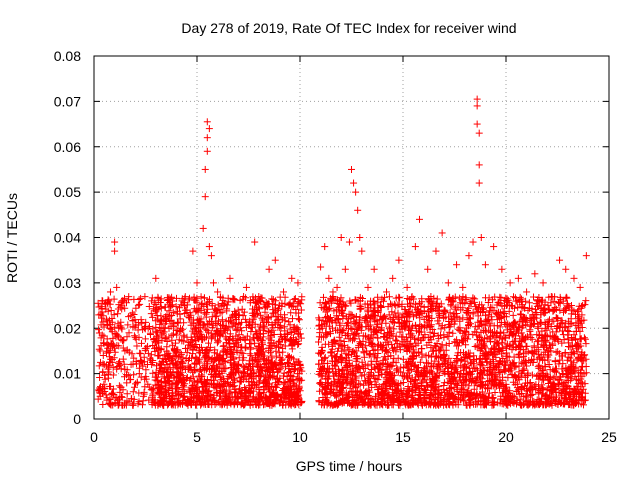 The image size is (640, 480). What do you see at coordinates (67, 238) in the screenshot?
I see `y-tick-label: 0.04` at bounding box center [67, 238].